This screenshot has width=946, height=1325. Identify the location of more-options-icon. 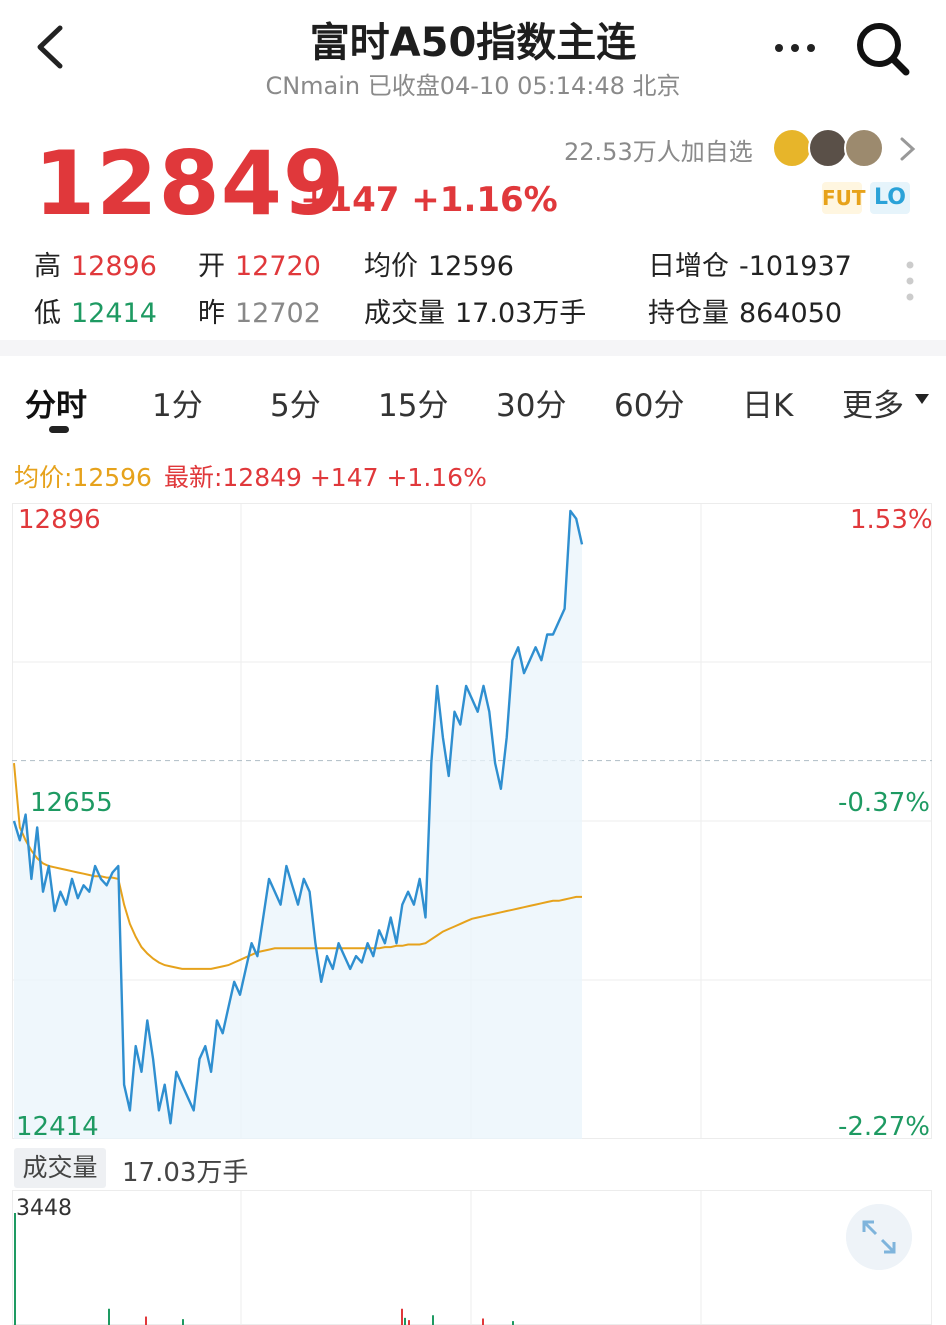
(795, 48).